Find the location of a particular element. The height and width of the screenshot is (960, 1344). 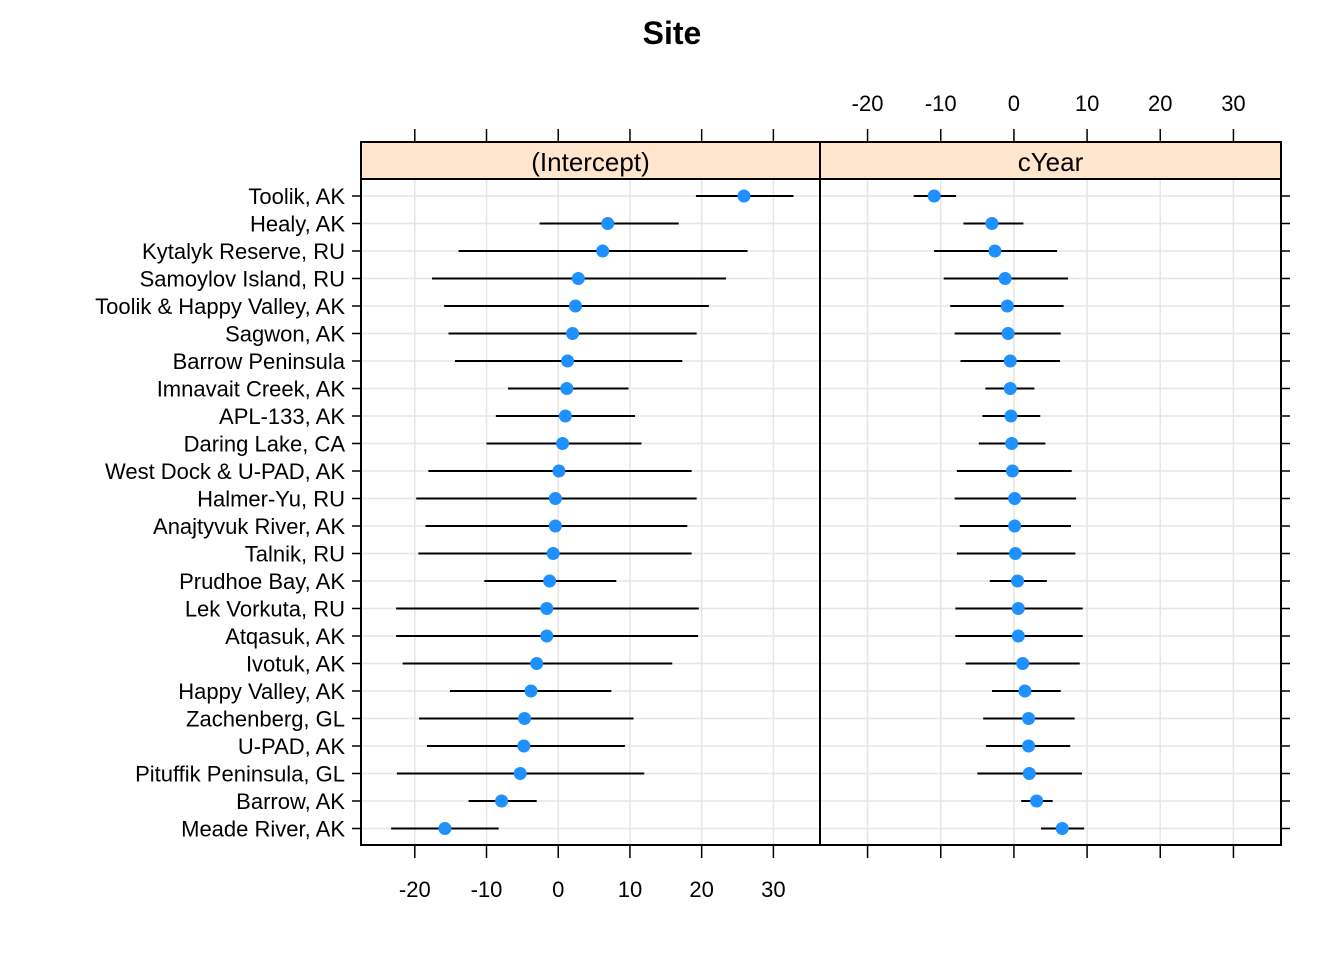

y-tick-label-site: West Dock & U-PAD, AK is located at coordinates (225, 471).